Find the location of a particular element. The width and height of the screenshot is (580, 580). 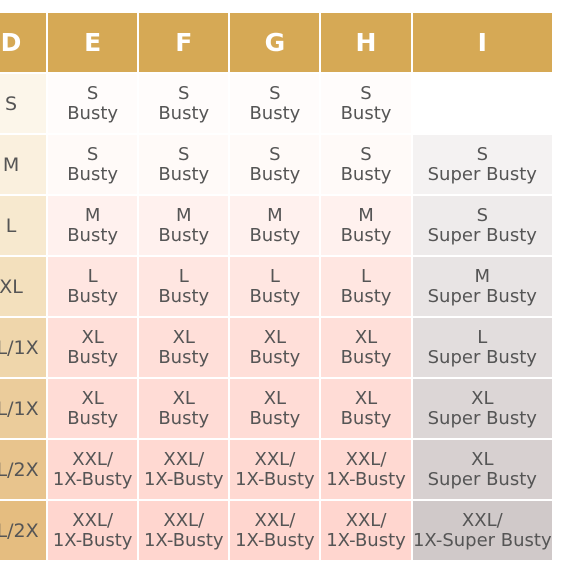

size-cell-e: S Busty is located at coordinates (93, 164).